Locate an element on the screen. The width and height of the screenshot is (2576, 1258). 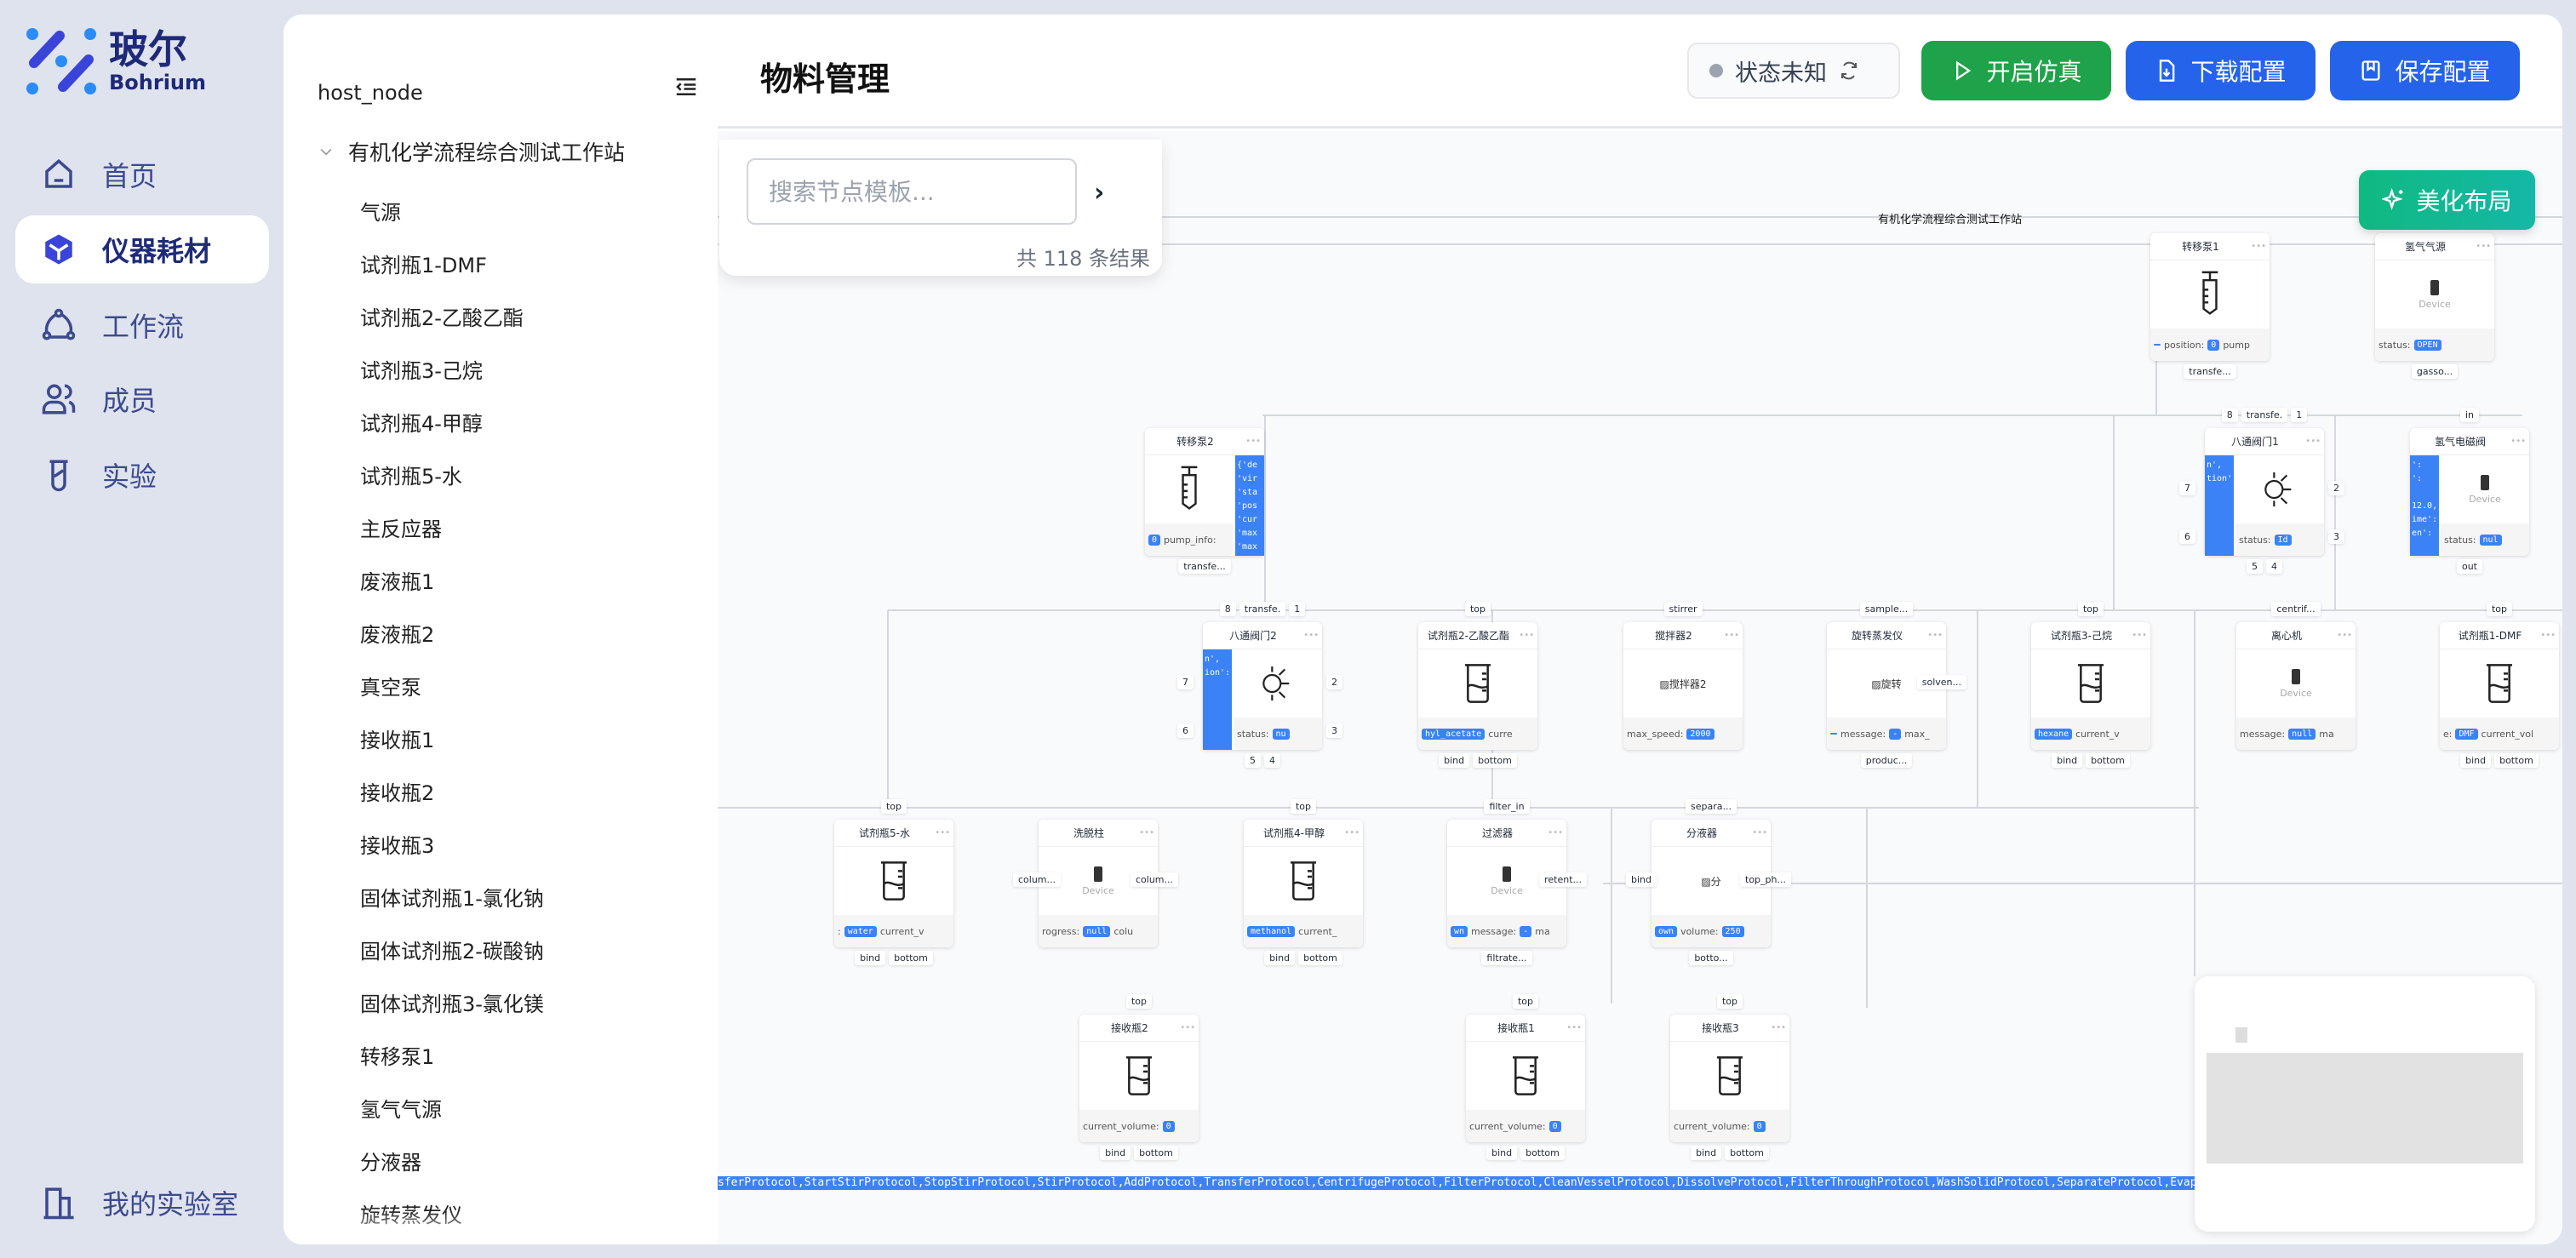
tree-item: 废液瓶1 is located at coordinates (398, 582).